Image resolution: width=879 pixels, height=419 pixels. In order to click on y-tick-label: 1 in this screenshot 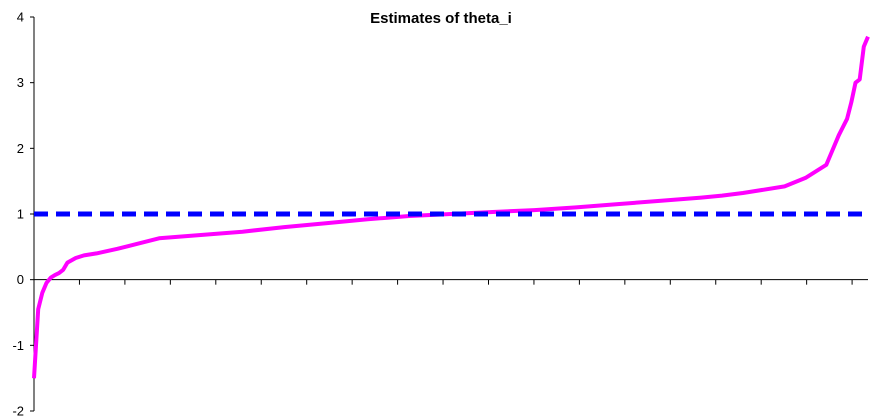, I will do `click(20, 214)`.